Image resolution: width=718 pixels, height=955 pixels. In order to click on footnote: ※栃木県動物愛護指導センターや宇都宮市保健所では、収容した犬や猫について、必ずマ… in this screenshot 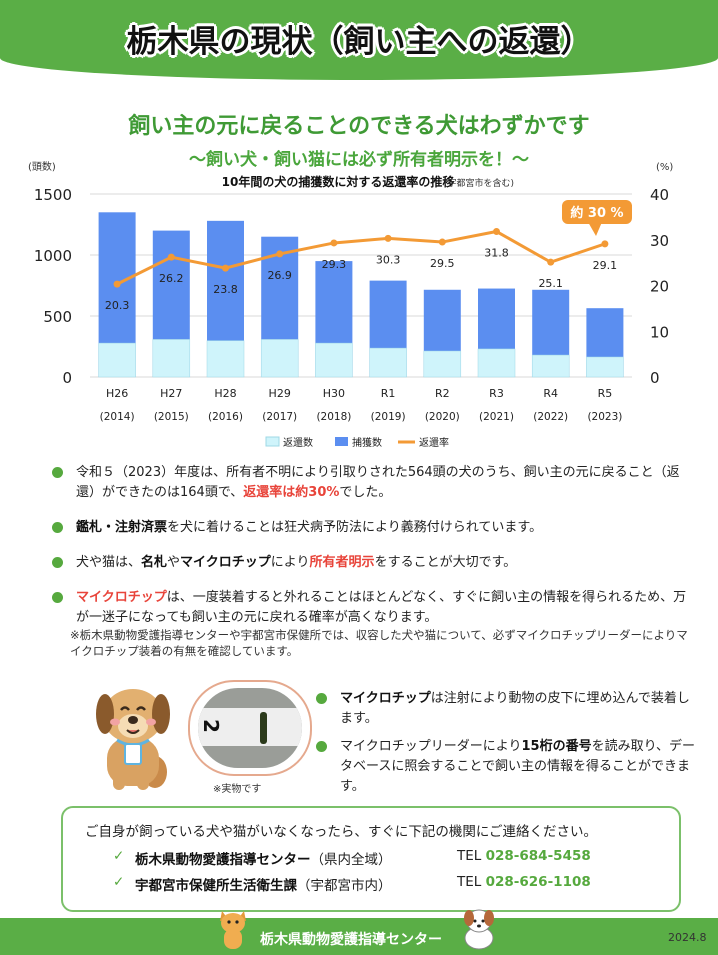, I will do `click(379, 643)`.